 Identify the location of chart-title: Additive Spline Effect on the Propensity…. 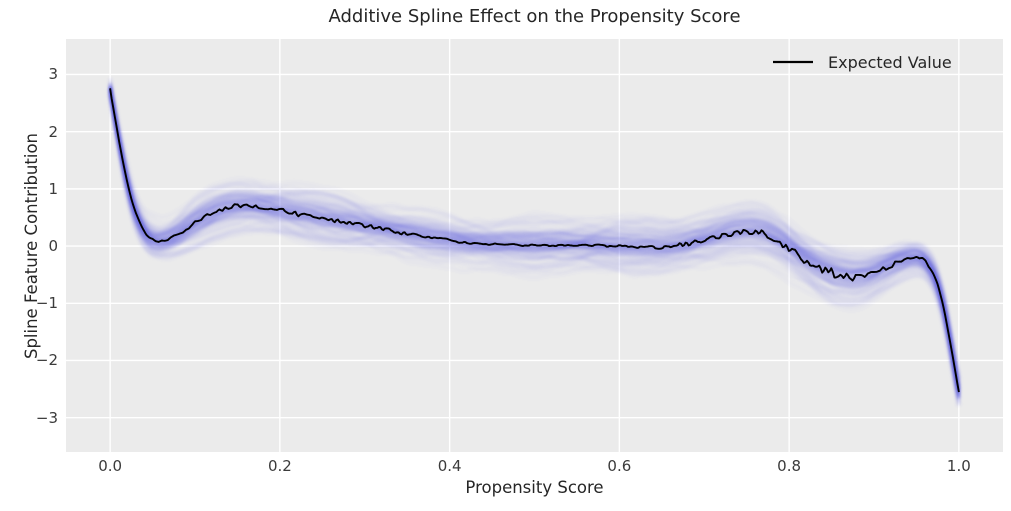
(534, 16).